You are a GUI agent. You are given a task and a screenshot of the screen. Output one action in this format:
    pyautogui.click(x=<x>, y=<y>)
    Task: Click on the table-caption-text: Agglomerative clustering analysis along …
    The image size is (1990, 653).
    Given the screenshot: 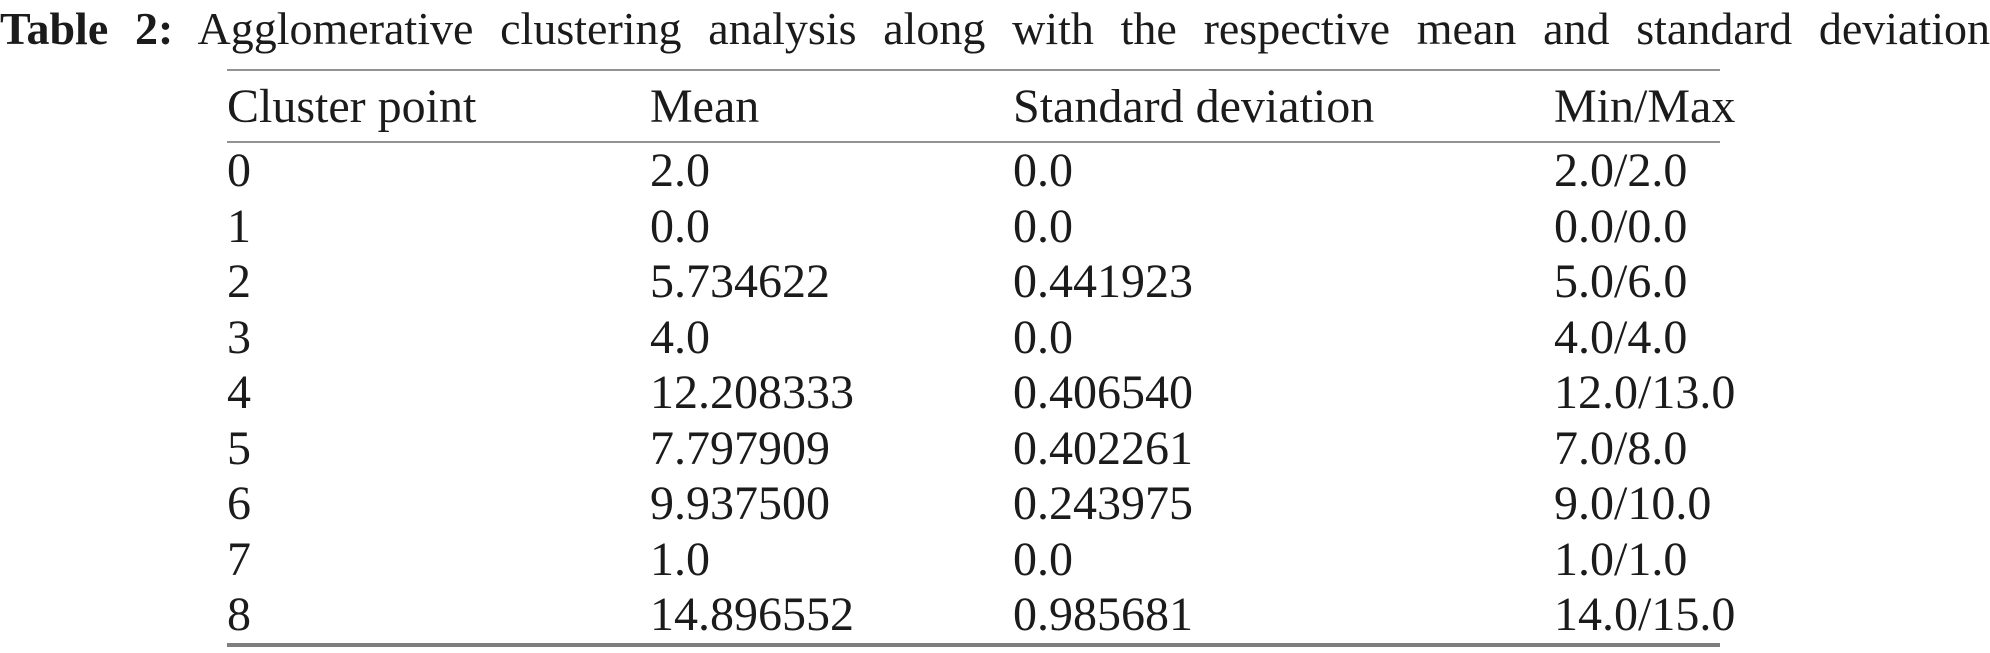 What is the action you would take?
    pyautogui.click(x=1093, y=28)
    